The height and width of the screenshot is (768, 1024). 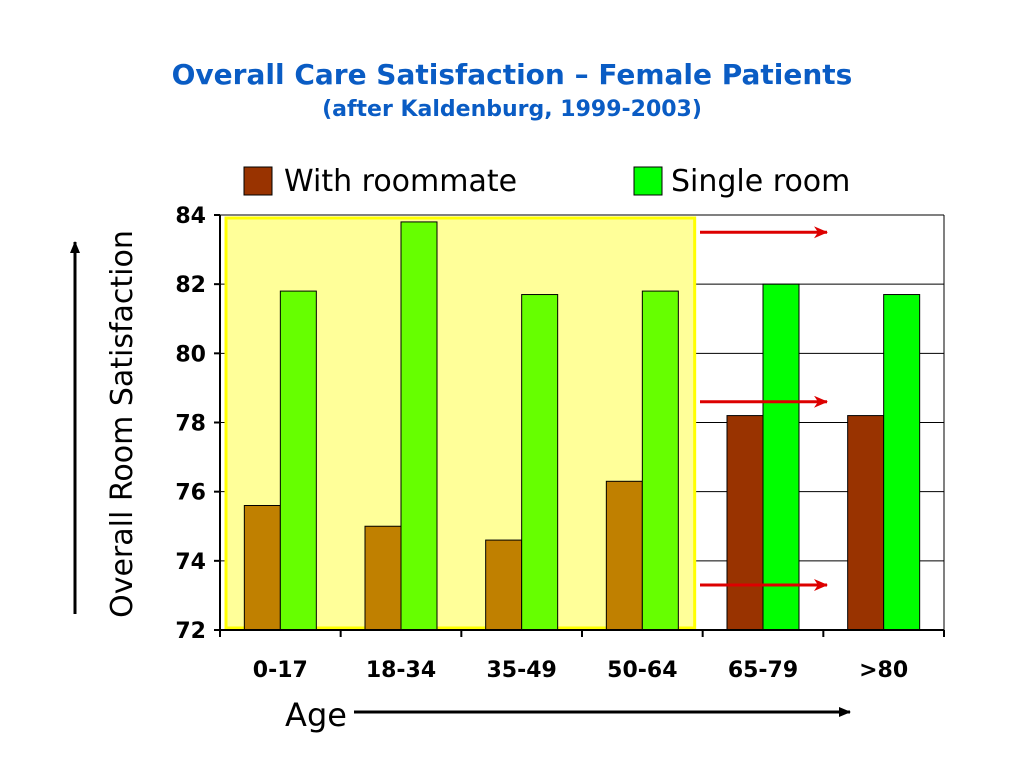 I want to click on x-tick-label: 65-79, so click(x=763, y=670).